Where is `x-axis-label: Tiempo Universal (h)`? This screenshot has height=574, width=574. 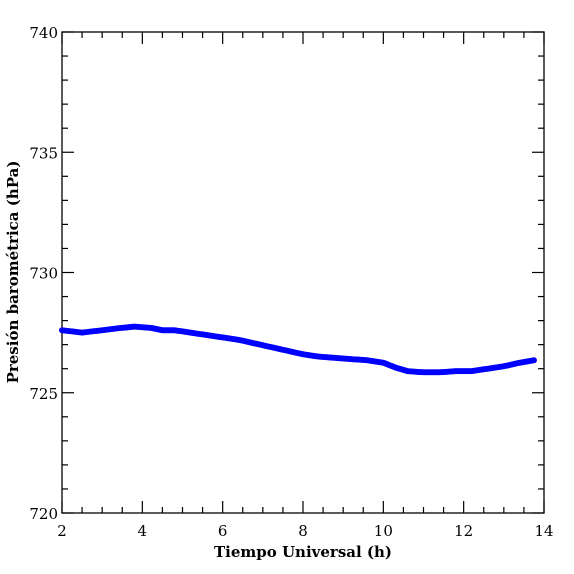
x-axis-label: Tiempo Universal (h) is located at coordinates (303, 552).